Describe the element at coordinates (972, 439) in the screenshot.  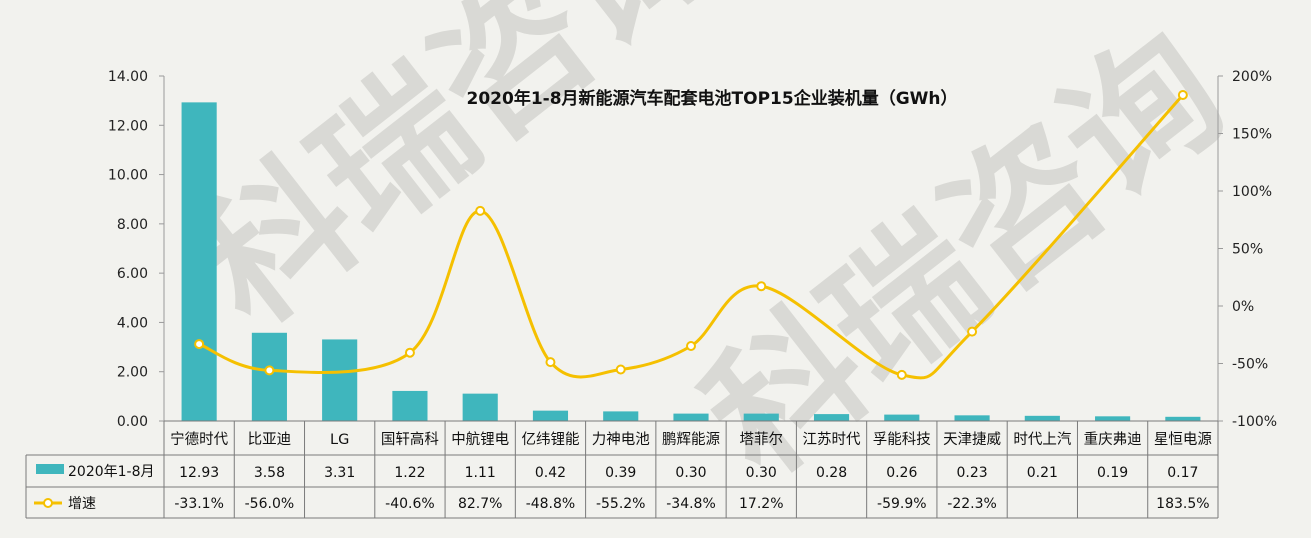
I see `category-label: 天津捷威` at that location.